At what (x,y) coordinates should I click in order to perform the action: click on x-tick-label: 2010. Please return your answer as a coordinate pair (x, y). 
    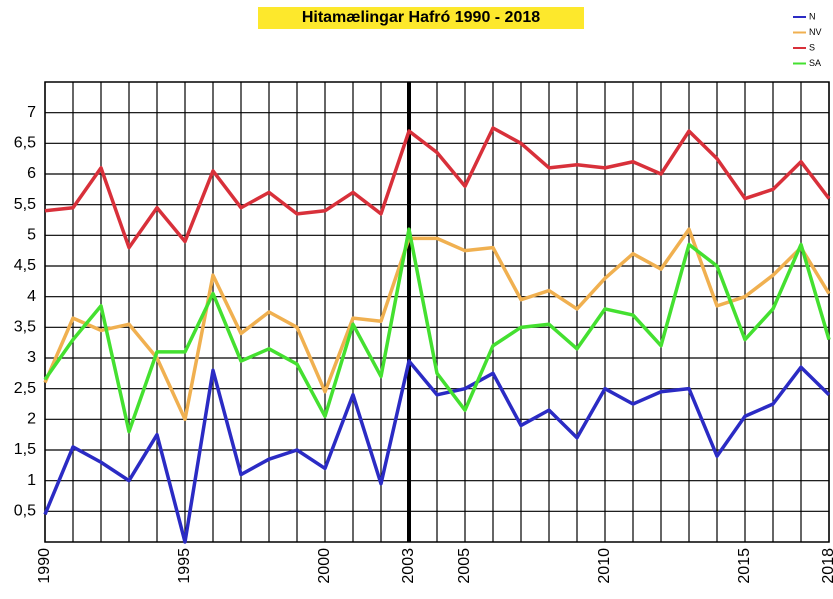
    Looking at the image, I should click on (604, 566).